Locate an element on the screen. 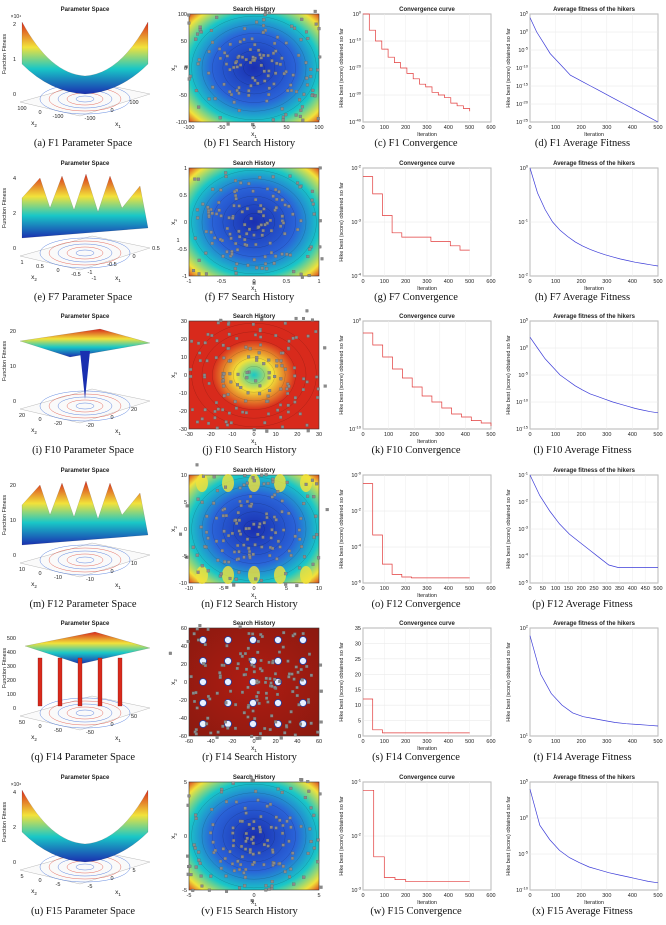 The image size is (666, 925). y-tick-label: 1 is located at coordinates (21, 263).